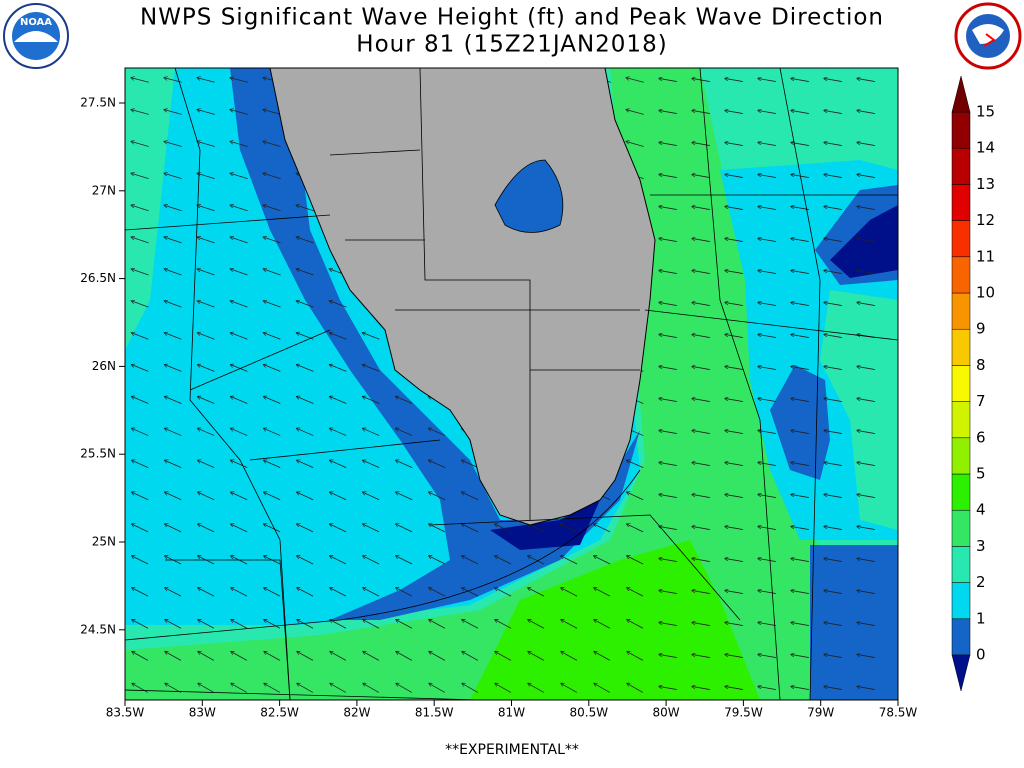 This screenshot has width=1024, height=768. Describe the element at coordinates (150, 209) in the screenshot. I see `wave-zone` at that location.